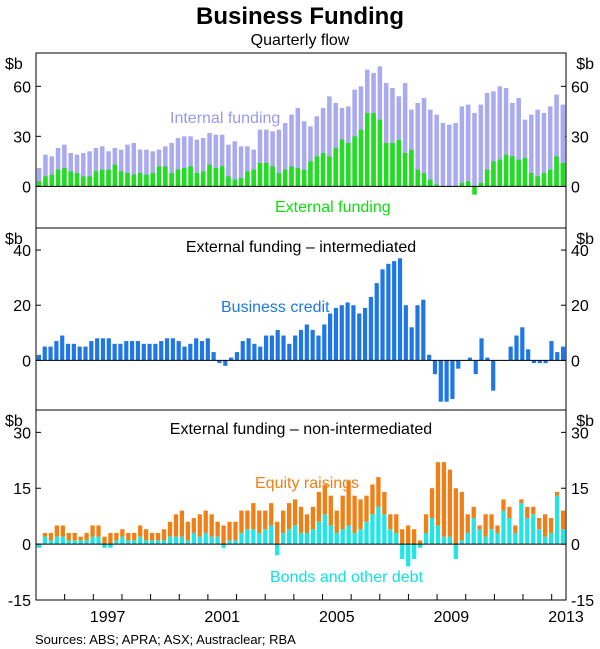  I want to click on x-tick-label: 2005, so click(337, 617).